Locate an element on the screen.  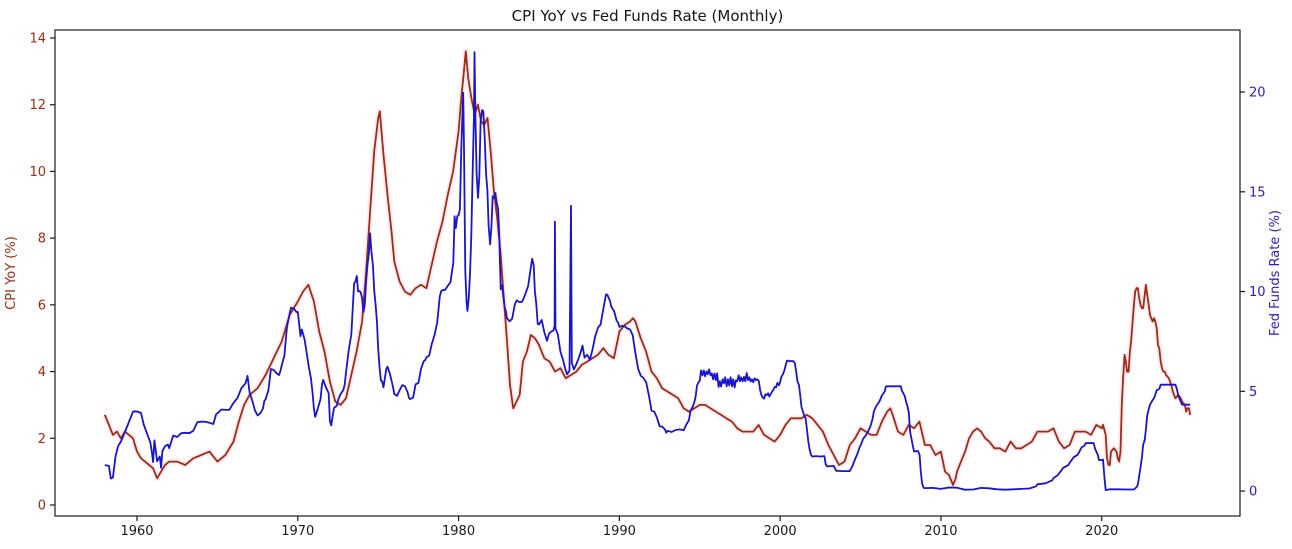
left-tick-label: 8 is located at coordinates (42, 239).